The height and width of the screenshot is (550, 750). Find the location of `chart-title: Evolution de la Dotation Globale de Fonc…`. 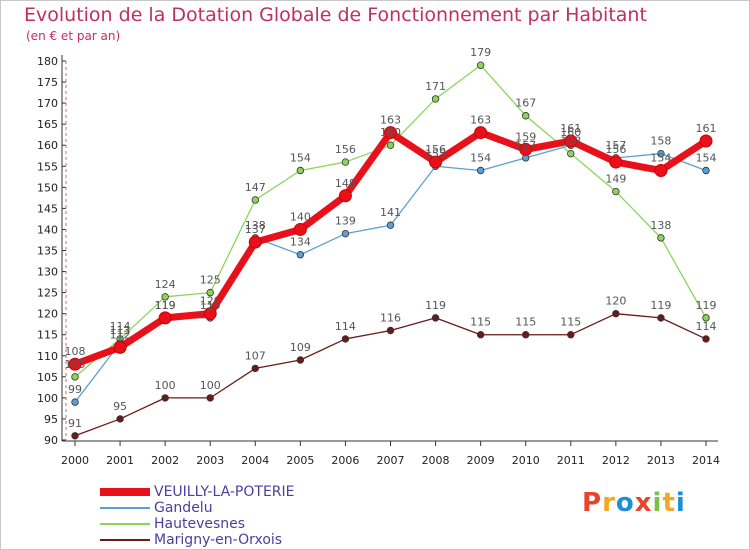

chart-title: Evolution de la Dotation Globale de Fonc… is located at coordinates (335, 15).